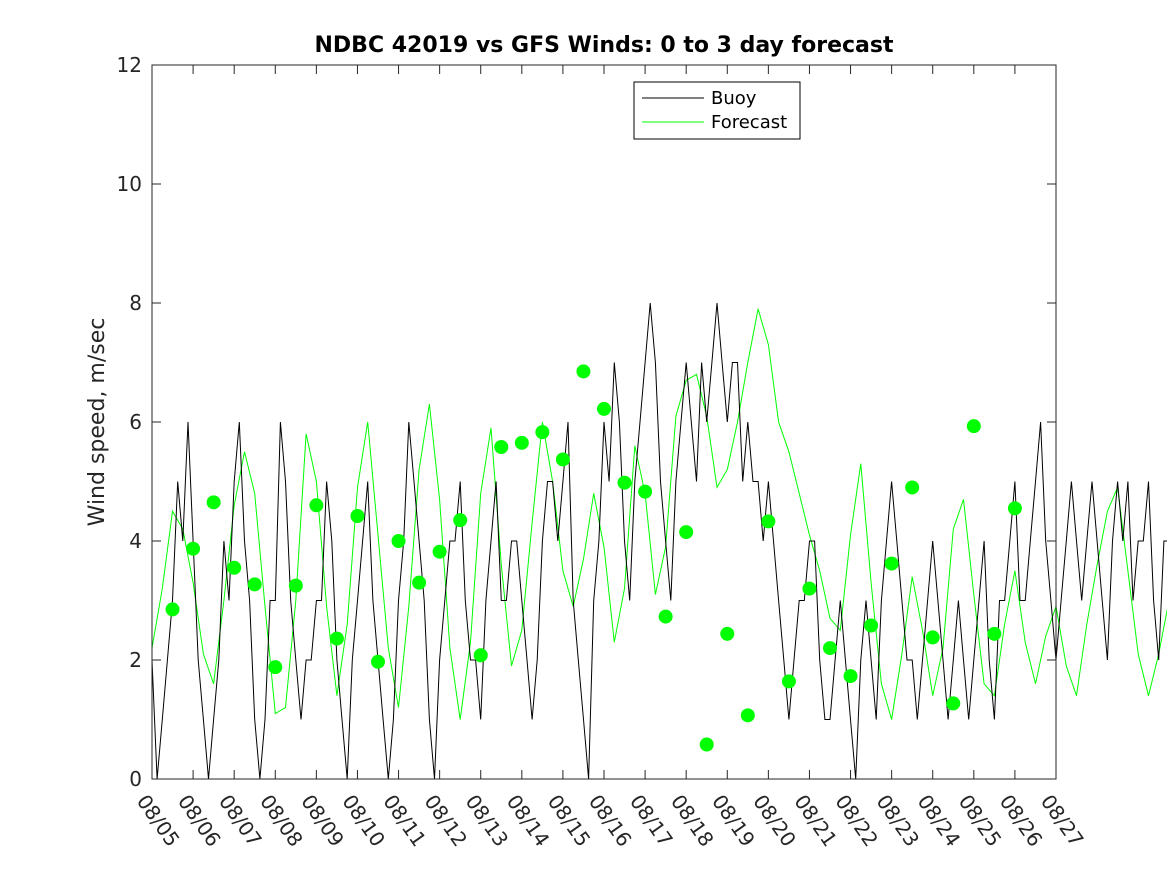 The height and width of the screenshot is (875, 1167). What do you see at coordinates (135, 541) in the screenshot?
I see `y-tick-label: 4` at bounding box center [135, 541].